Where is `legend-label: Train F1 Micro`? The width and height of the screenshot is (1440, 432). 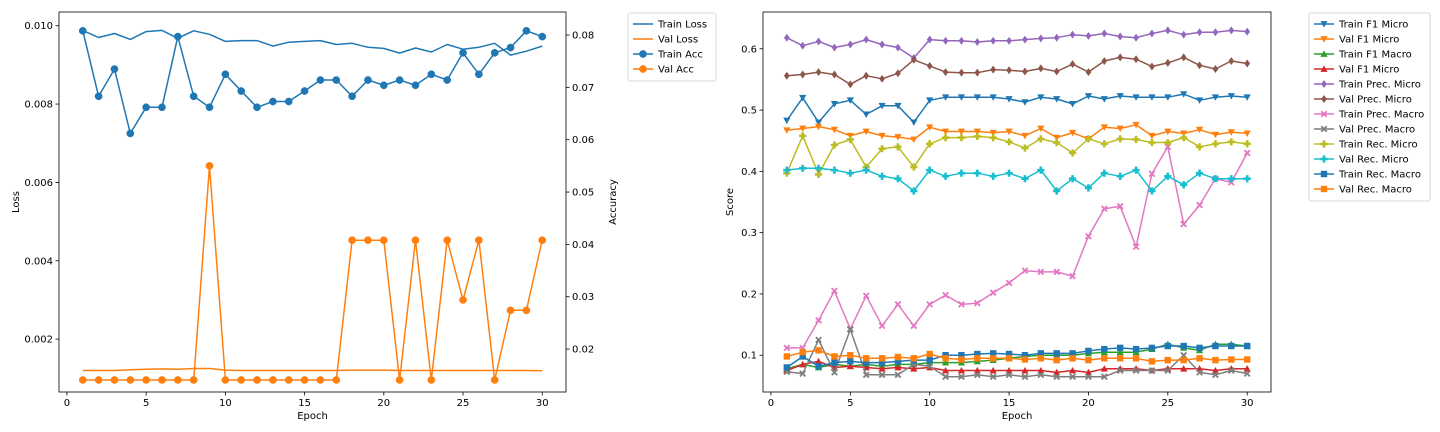
legend-label: Train F1 Micro is located at coordinates (1373, 25).